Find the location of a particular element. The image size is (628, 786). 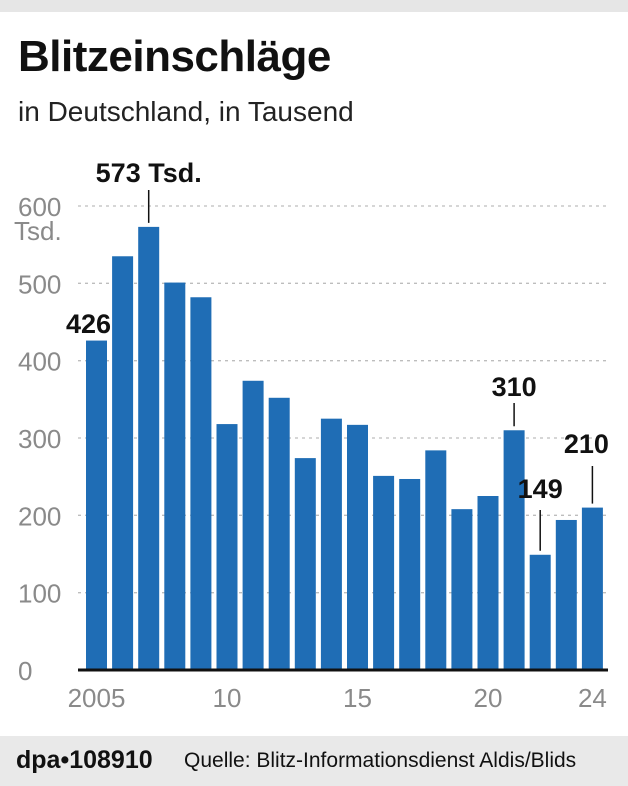

y-tick-label: 200 is located at coordinates (39, 516).